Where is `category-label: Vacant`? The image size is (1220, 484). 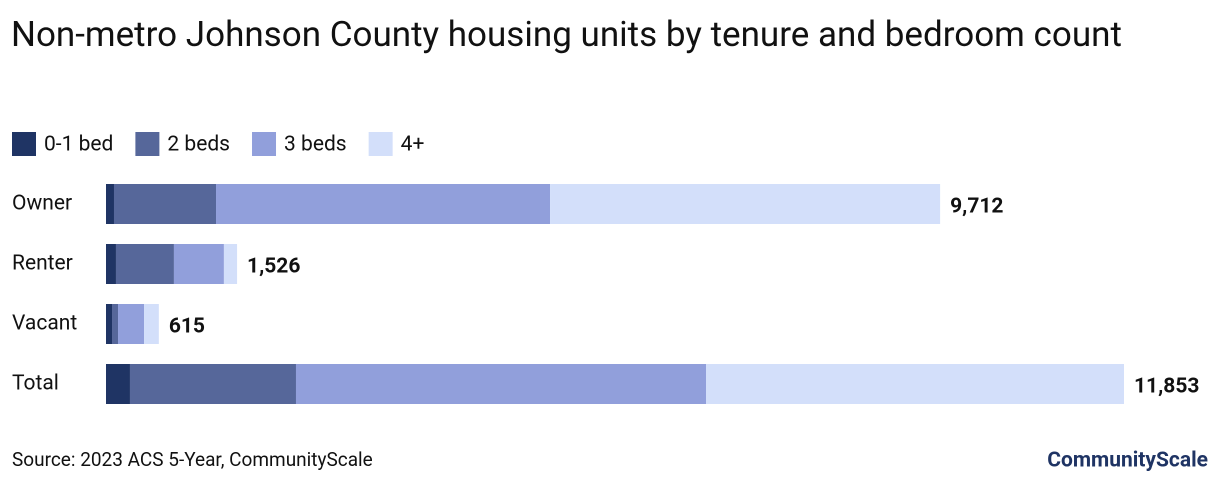 category-label: Vacant is located at coordinates (44, 324).